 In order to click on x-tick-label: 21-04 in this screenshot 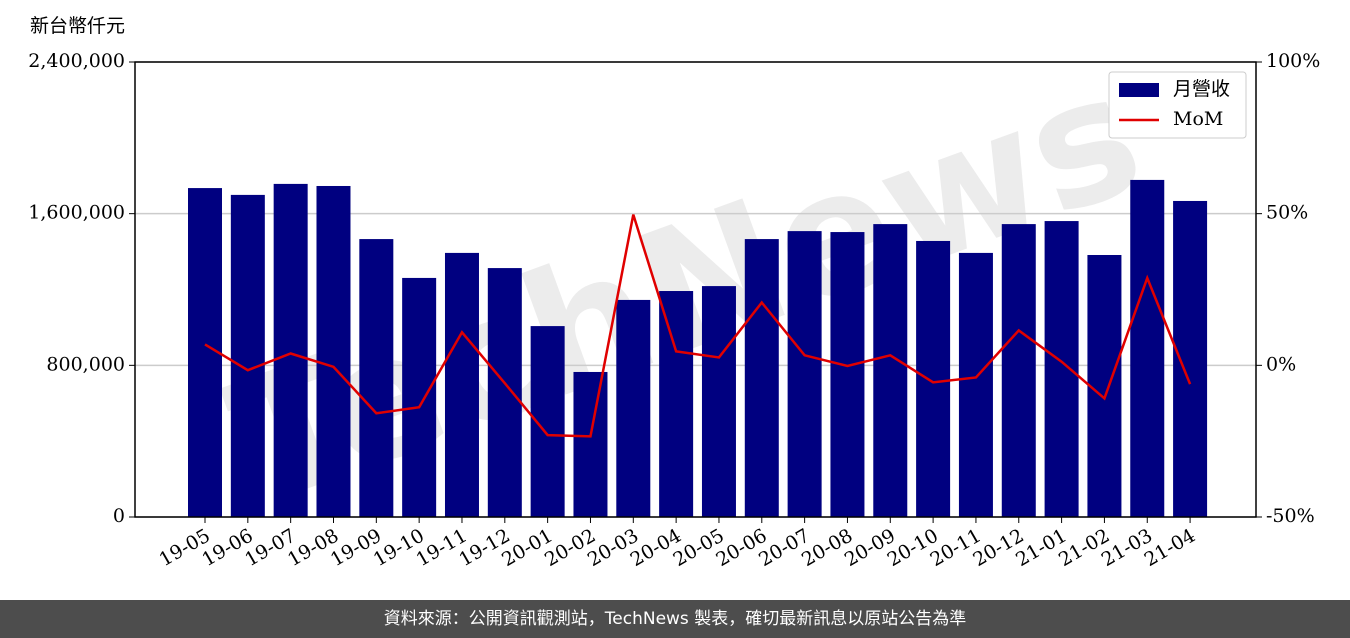, I will do `click(1170, 548)`.